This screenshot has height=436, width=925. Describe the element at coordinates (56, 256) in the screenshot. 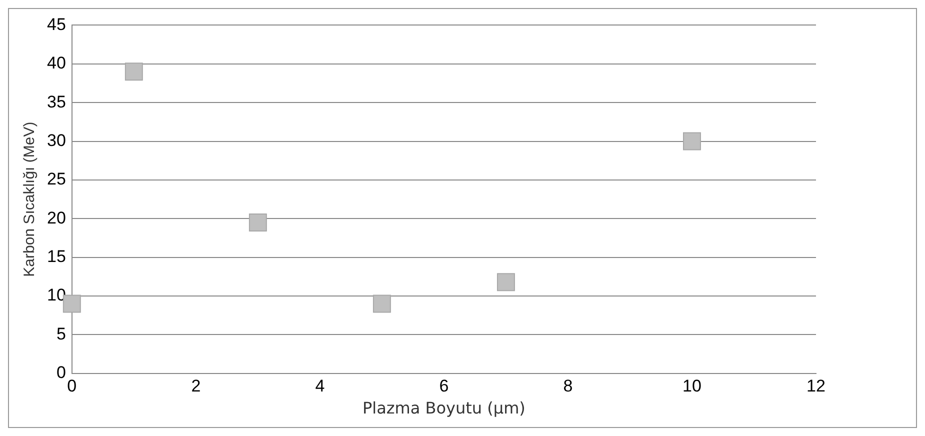

I see `y-tick-label: 15` at that location.